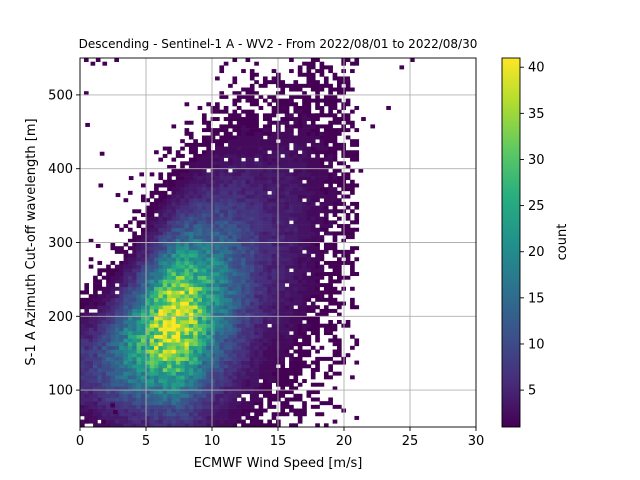 The width and height of the screenshot is (640, 480). What do you see at coordinates (532, 391) in the screenshot?
I see `colorbar-tick-label: 5` at bounding box center [532, 391].